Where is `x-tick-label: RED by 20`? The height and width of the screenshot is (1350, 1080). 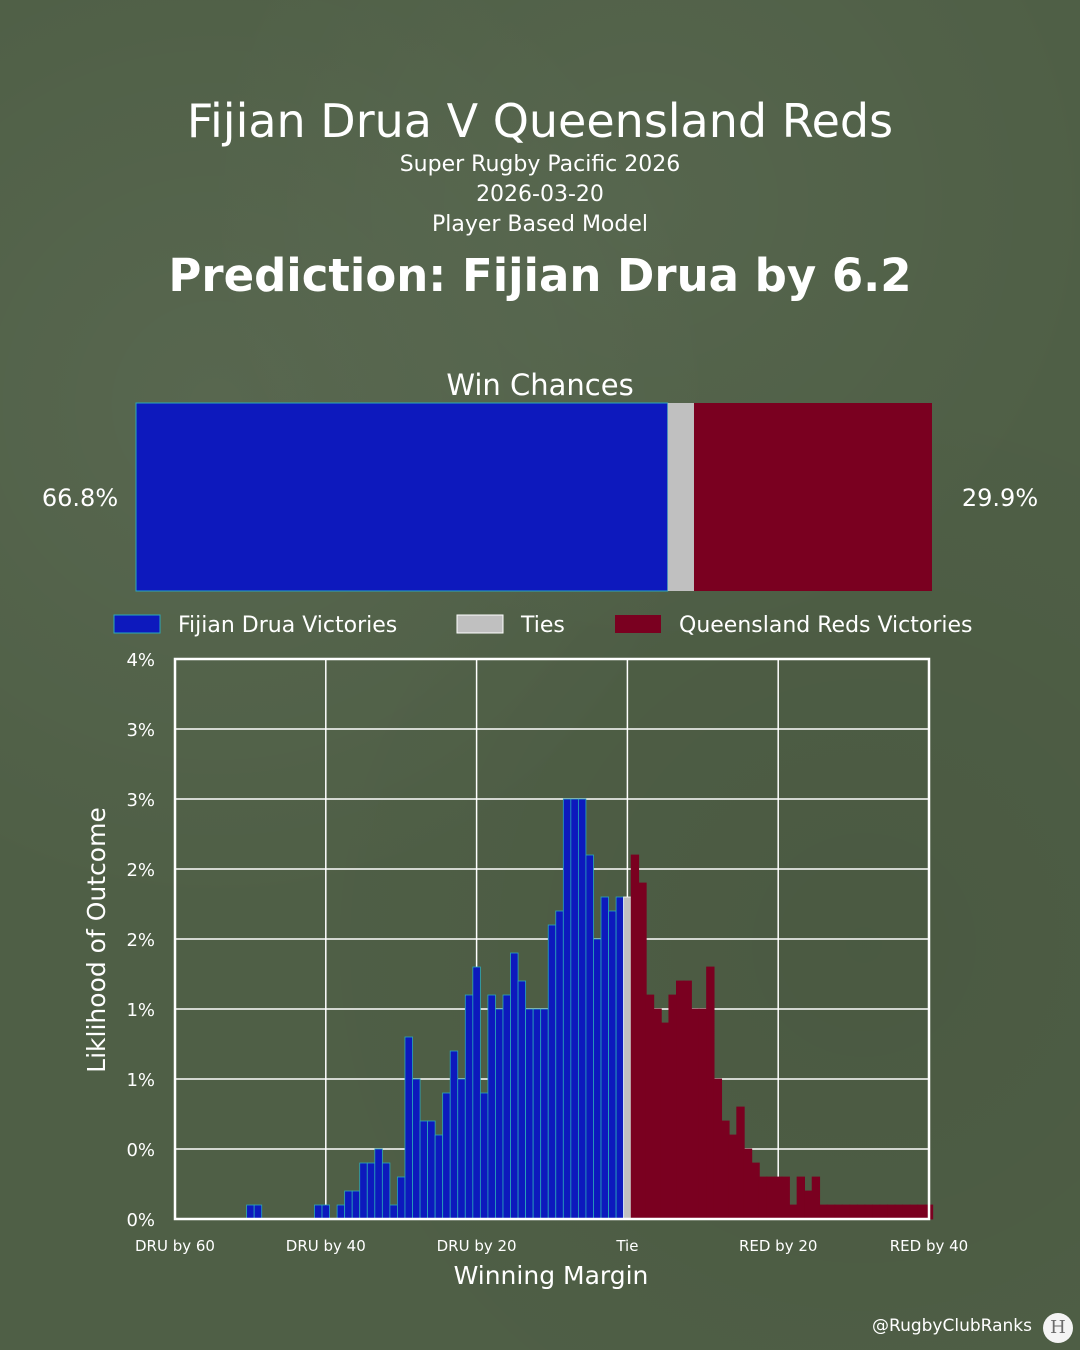 x-tick-label: RED by 20 is located at coordinates (778, 1246).